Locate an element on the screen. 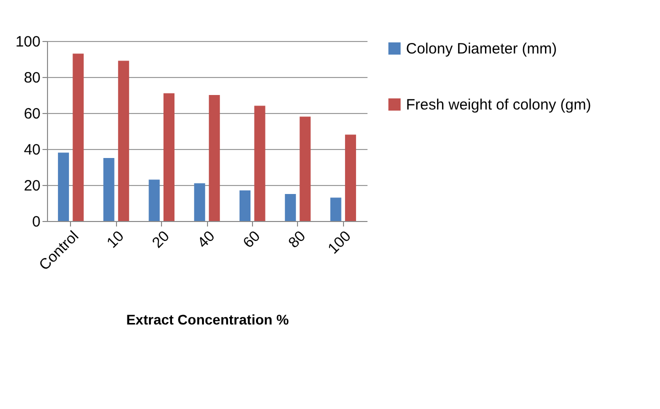  y-tick-label: 60 is located at coordinates (32, 114).